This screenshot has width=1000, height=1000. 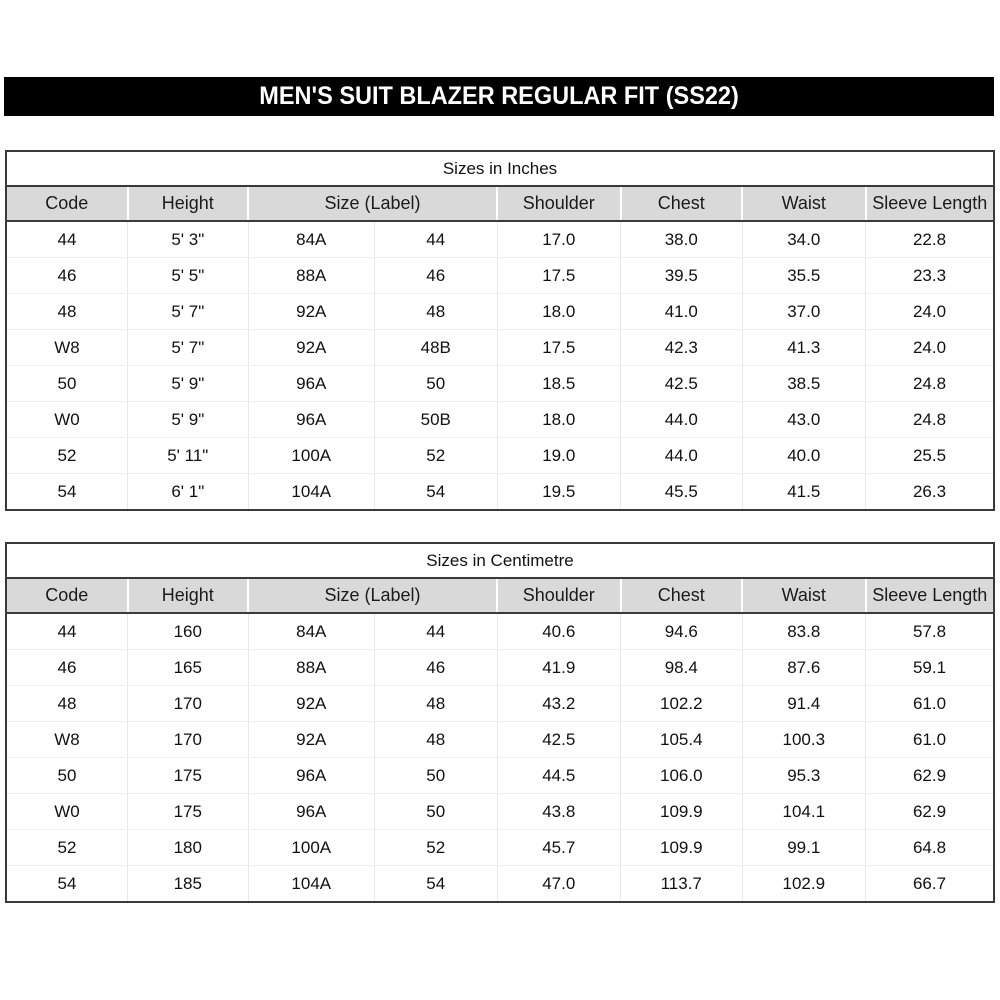 I want to click on table-cell: 18.5, so click(x=559, y=383).